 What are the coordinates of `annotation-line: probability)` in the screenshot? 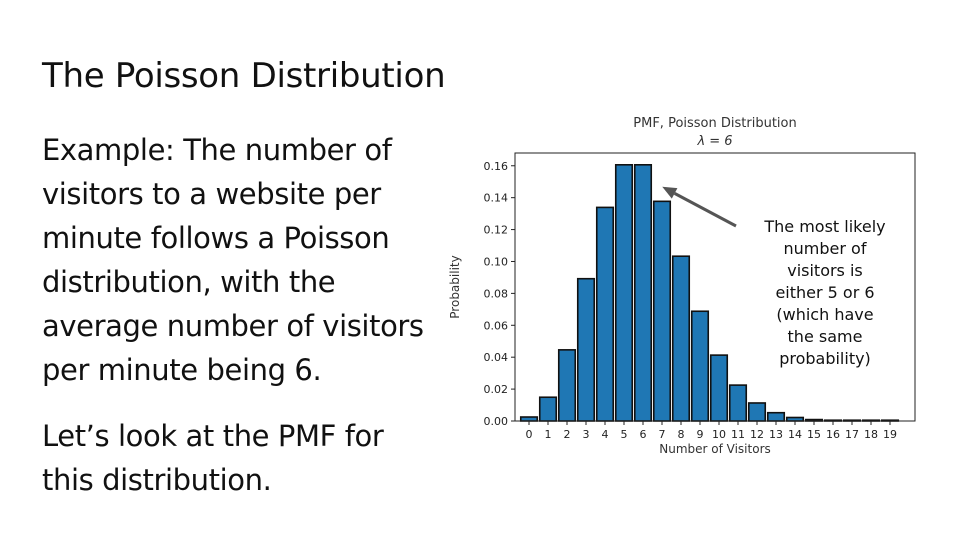 It's located at (825, 358).